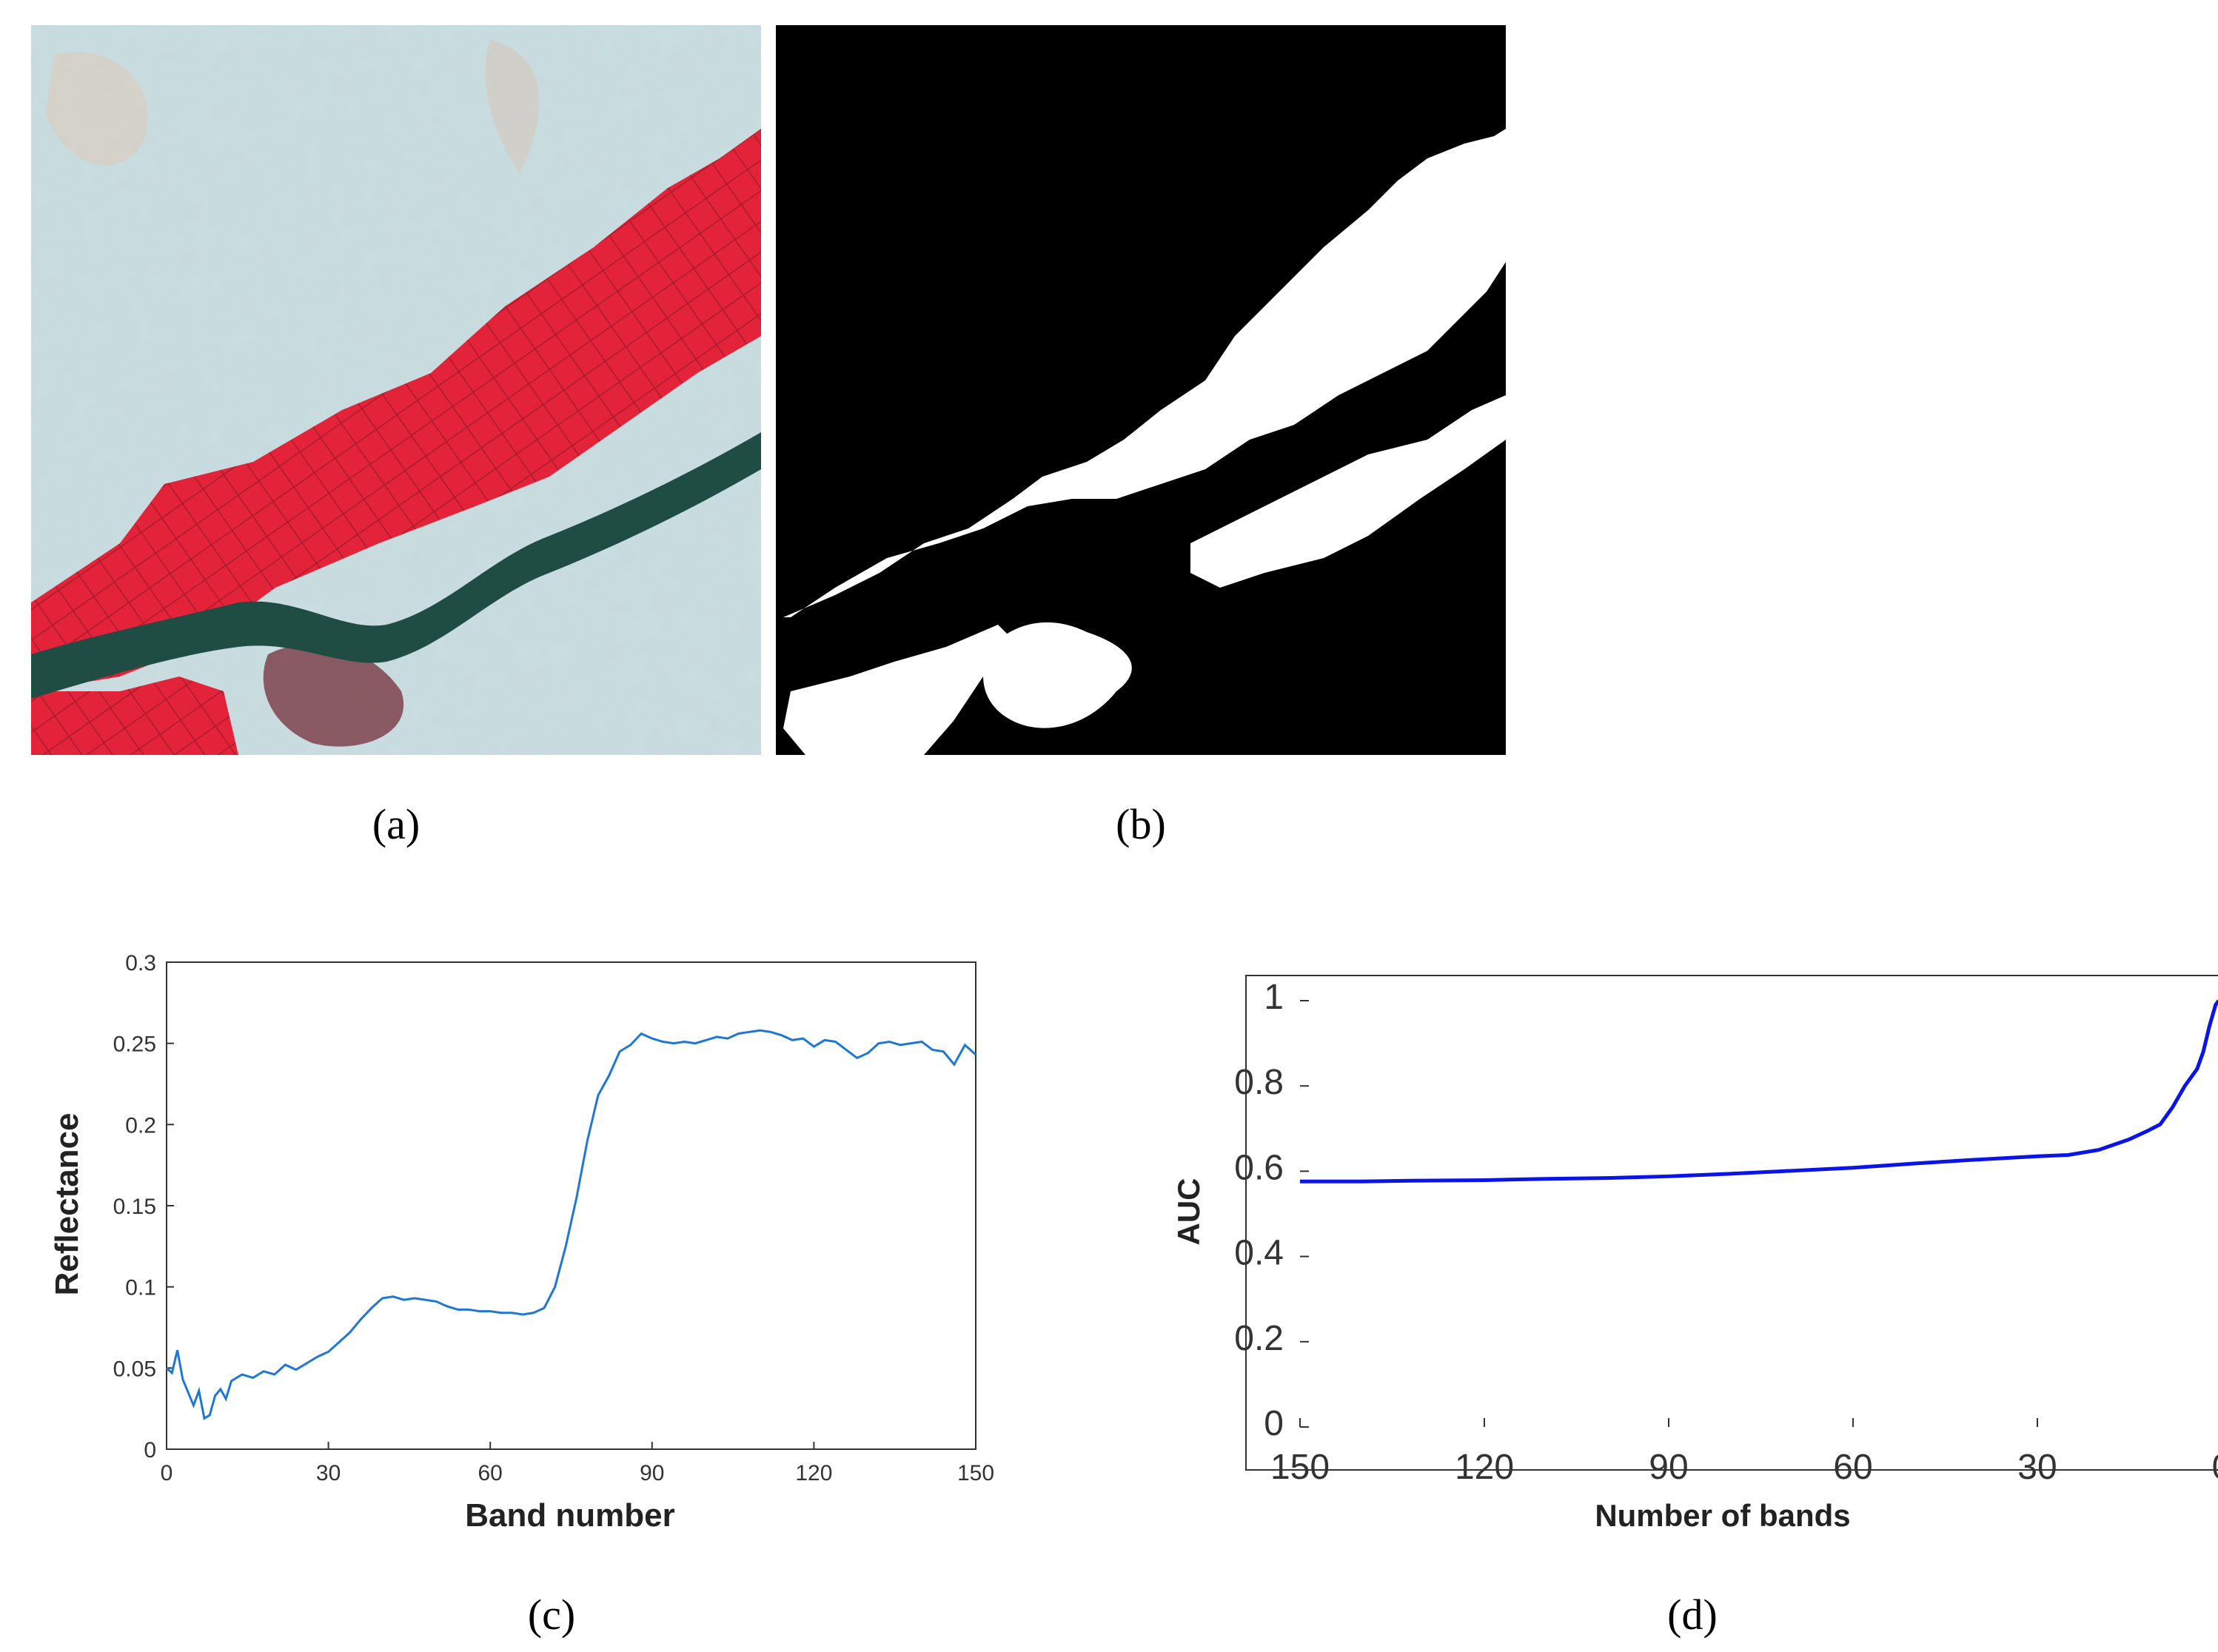 This screenshot has height=1652, width=2218. What do you see at coordinates (1259, 1167) in the screenshot?
I see `y-tick-label: 0.6` at bounding box center [1259, 1167].